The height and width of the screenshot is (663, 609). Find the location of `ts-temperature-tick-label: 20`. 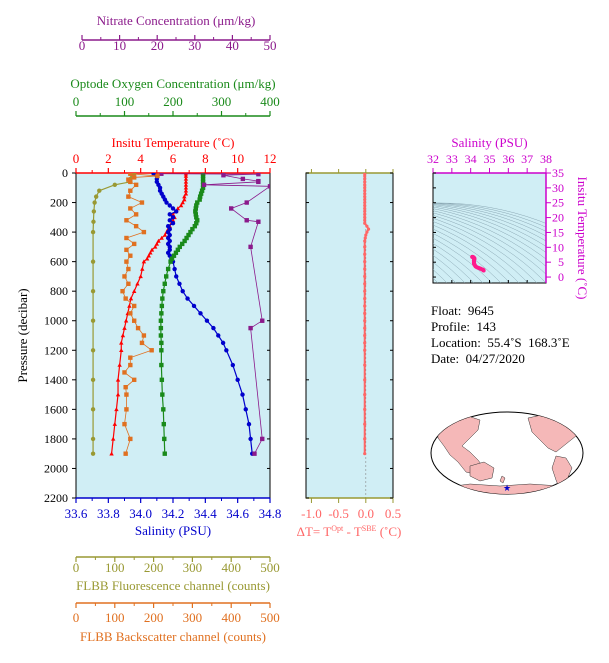

ts-temperature-tick-label: 20 is located at coordinates (558, 218).